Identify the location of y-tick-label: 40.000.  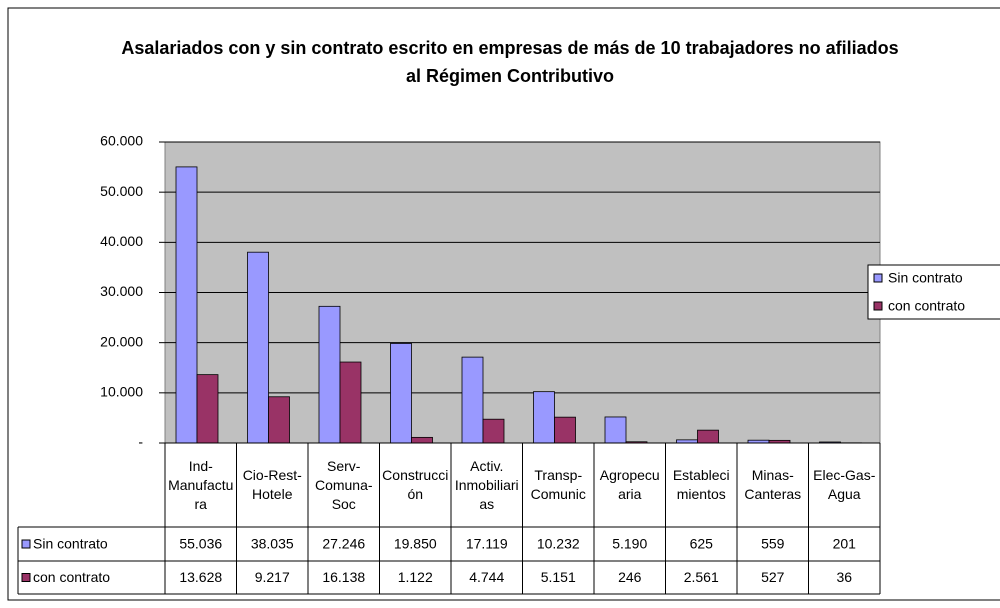
(121, 241).